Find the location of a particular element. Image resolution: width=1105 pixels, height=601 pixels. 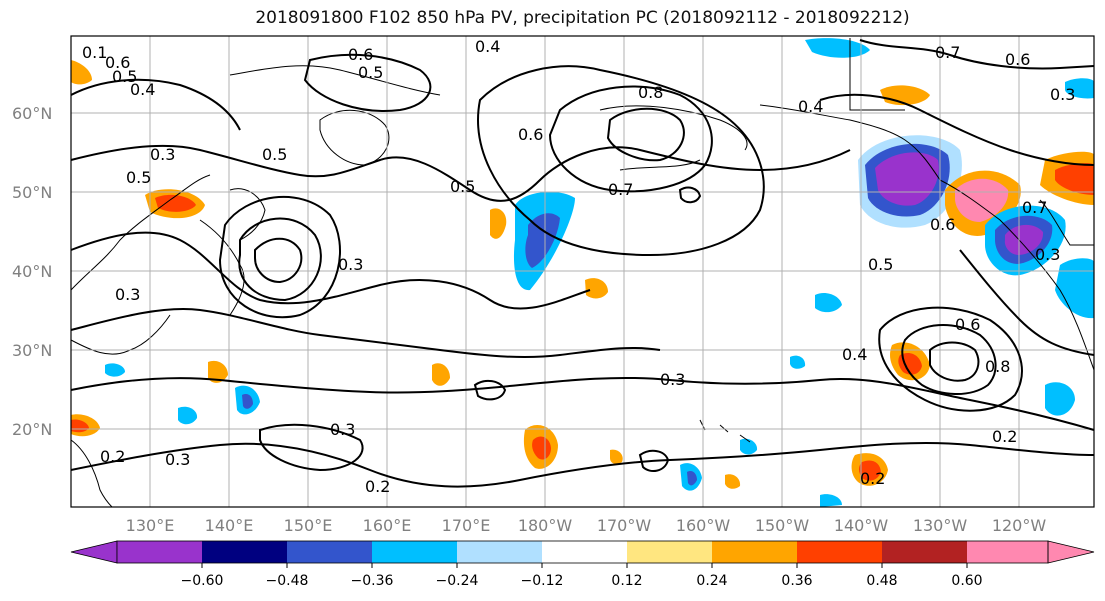

lon-label: 170°W is located at coordinates (624, 525).